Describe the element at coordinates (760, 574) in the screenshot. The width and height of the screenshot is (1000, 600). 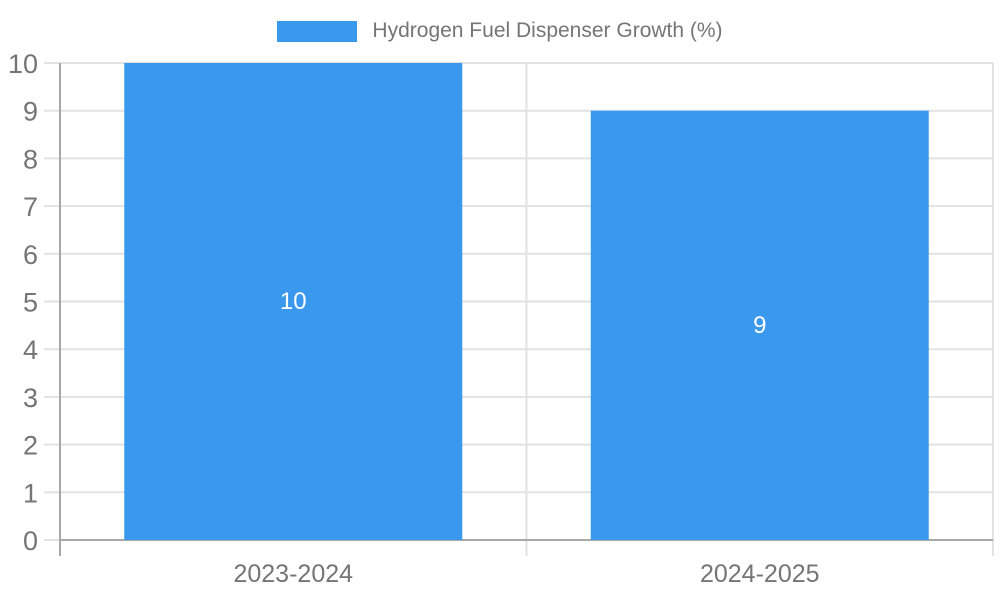
I see `x-tick-label: 2024-2025` at that location.